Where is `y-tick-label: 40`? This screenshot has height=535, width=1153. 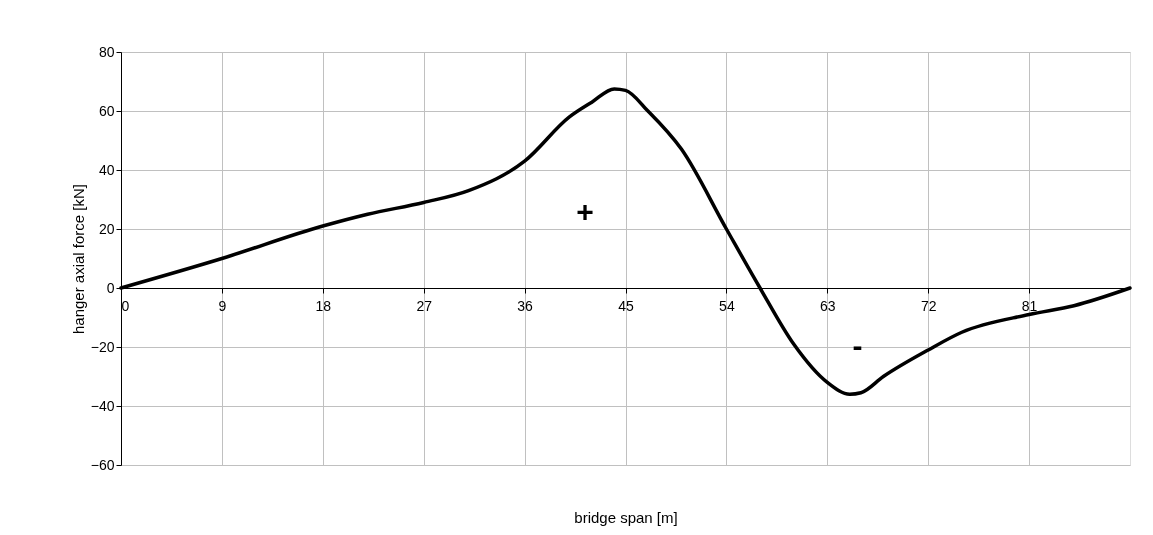
y-tick-label: 40 is located at coordinates (106, 169).